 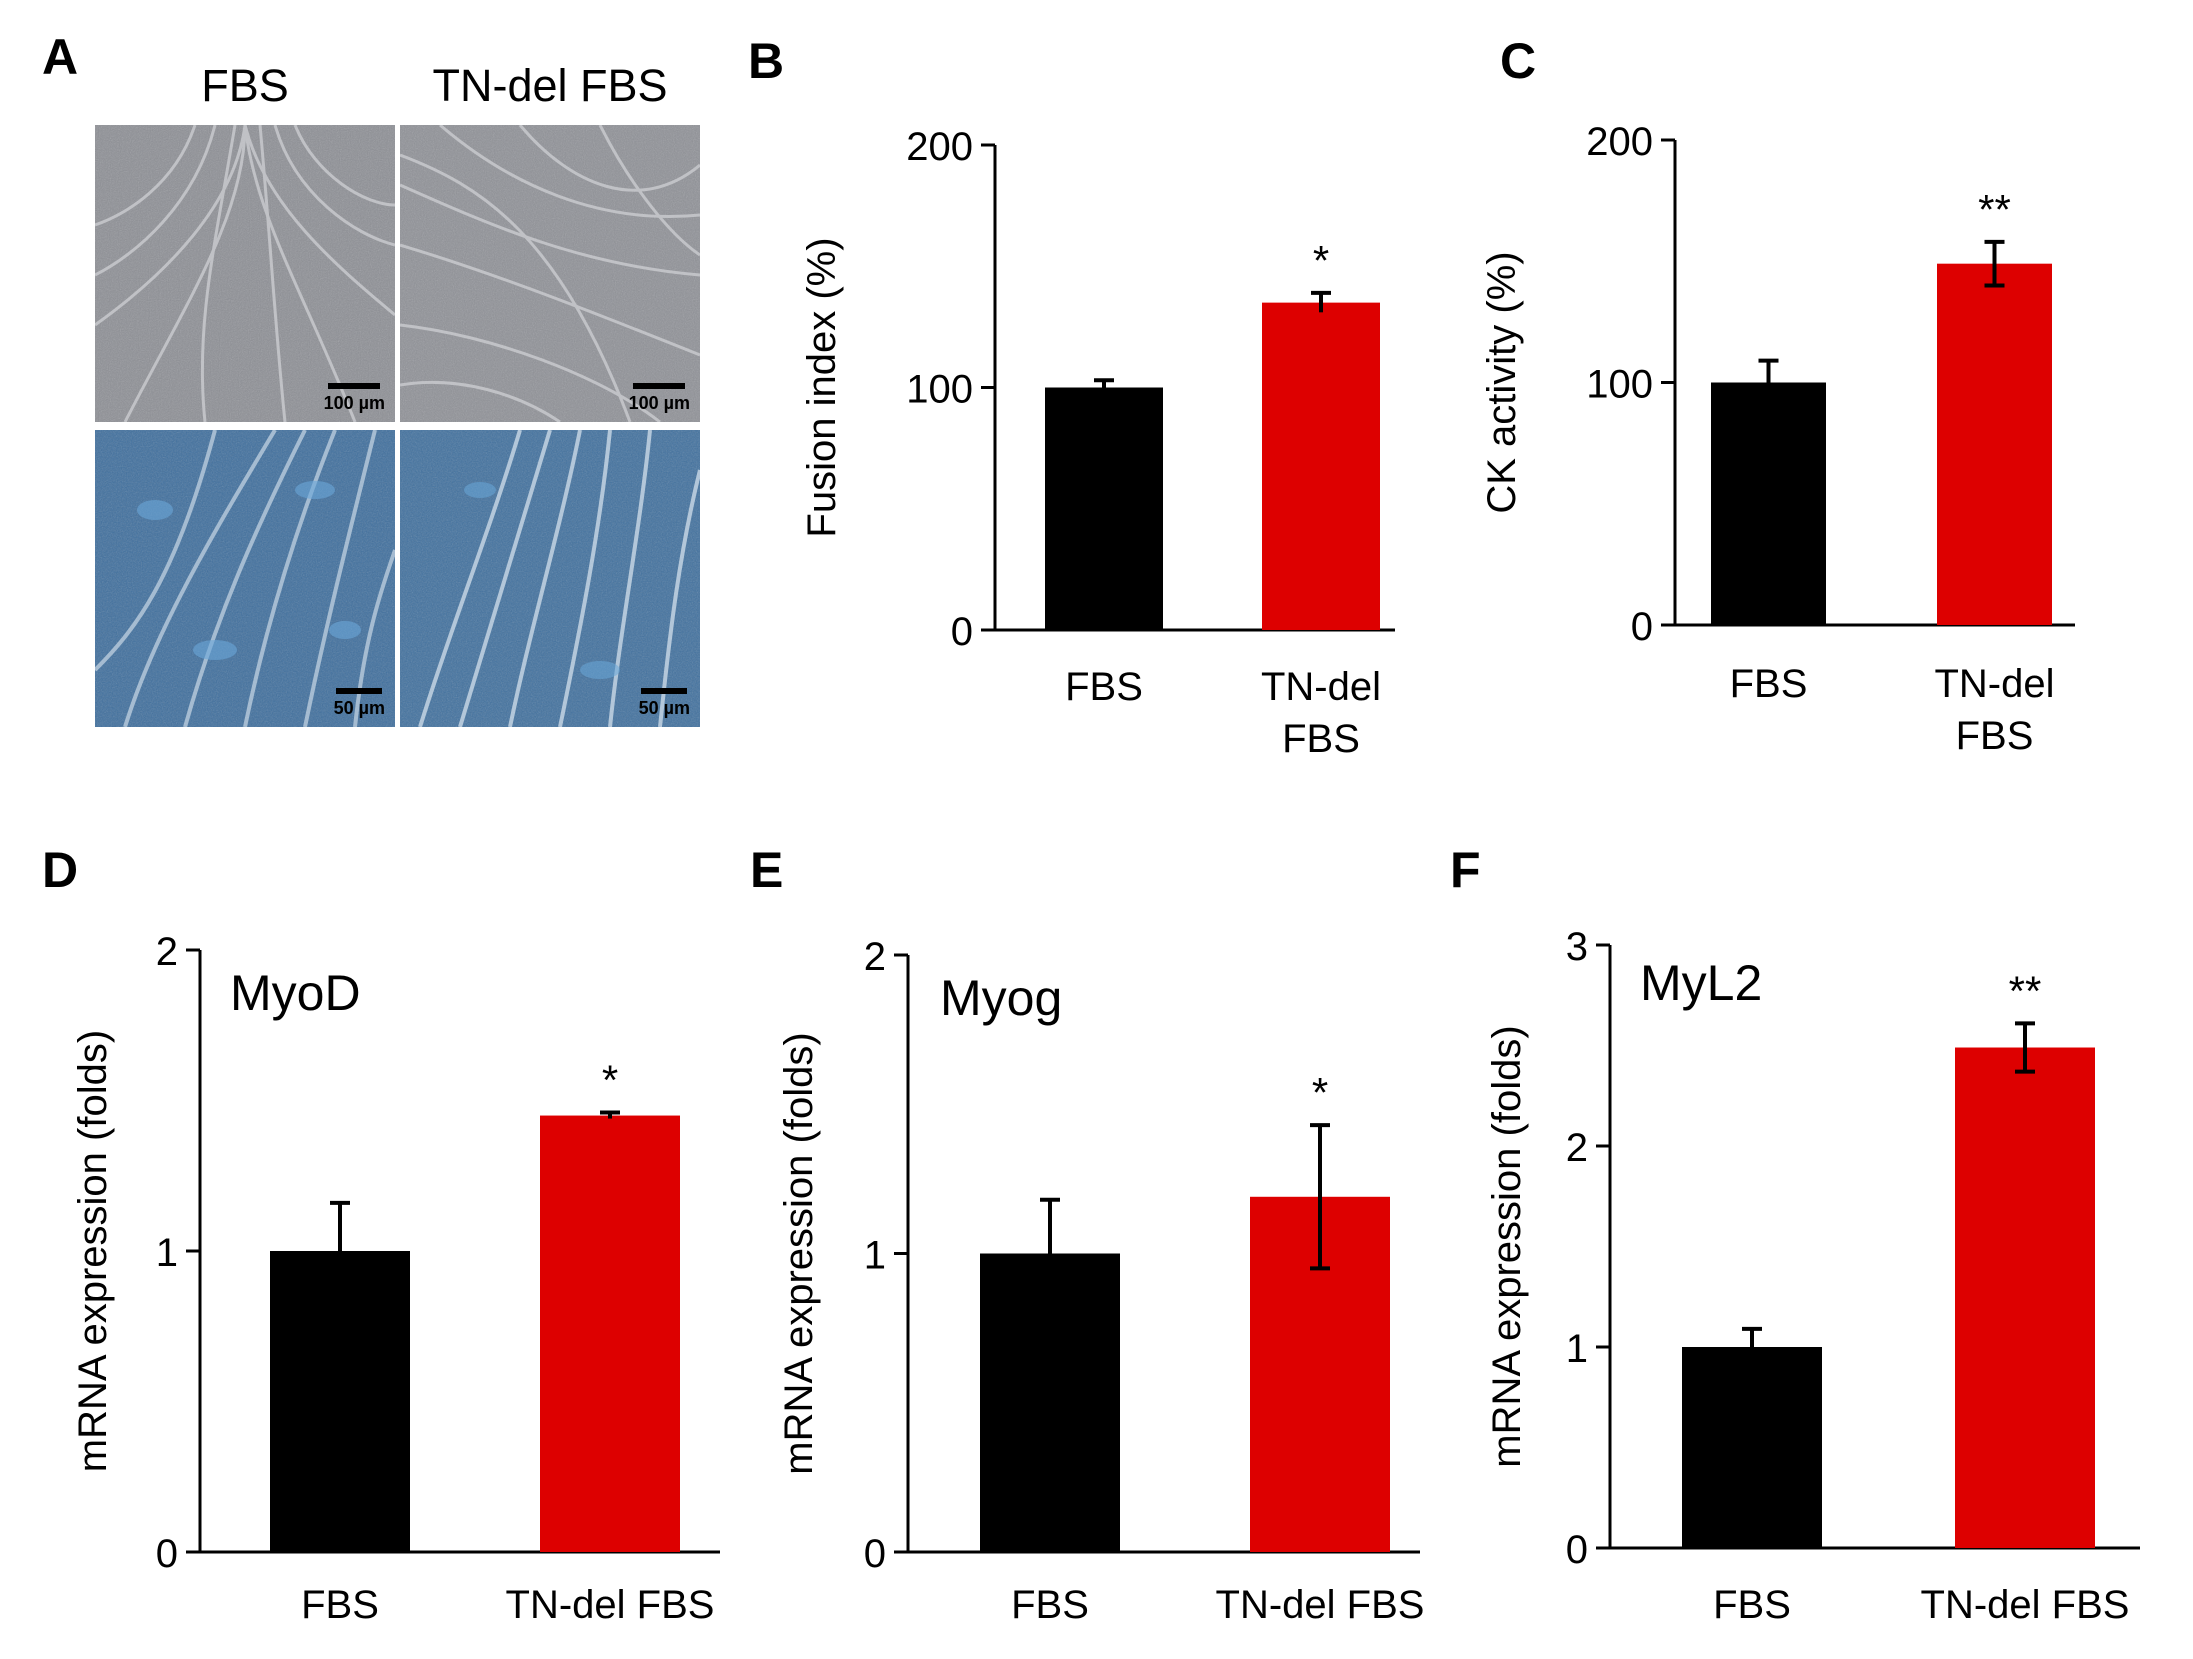 I want to click on y-tick-label-e: 0, so click(x=875, y=1554).